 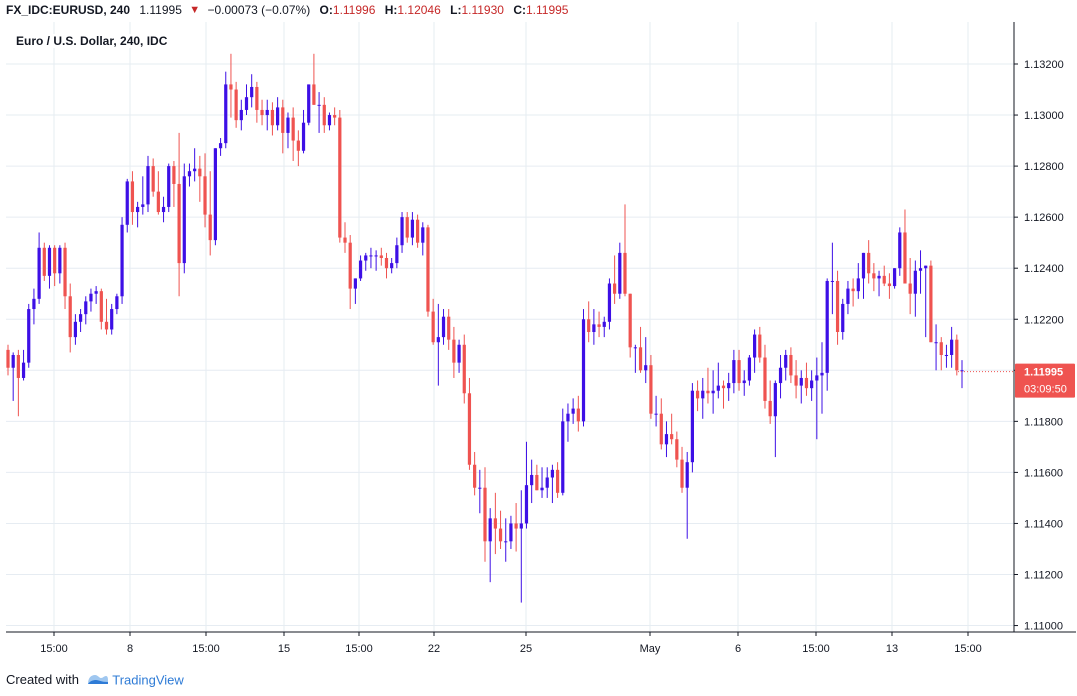 What do you see at coordinates (892, 649) in the screenshot?
I see `time-tick-label: 13` at bounding box center [892, 649].